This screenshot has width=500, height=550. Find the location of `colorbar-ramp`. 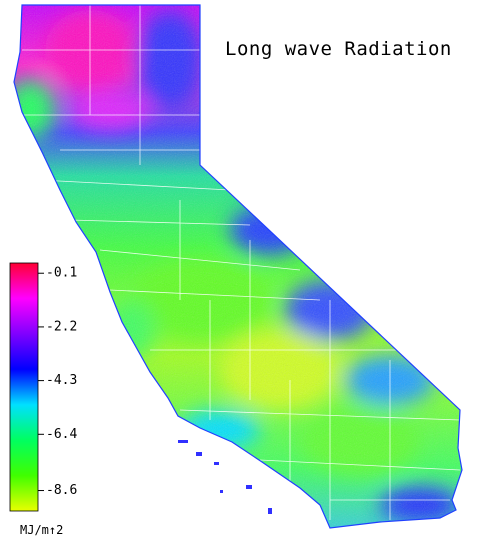

colorbar-ramp is located at coordinates (24, 387).